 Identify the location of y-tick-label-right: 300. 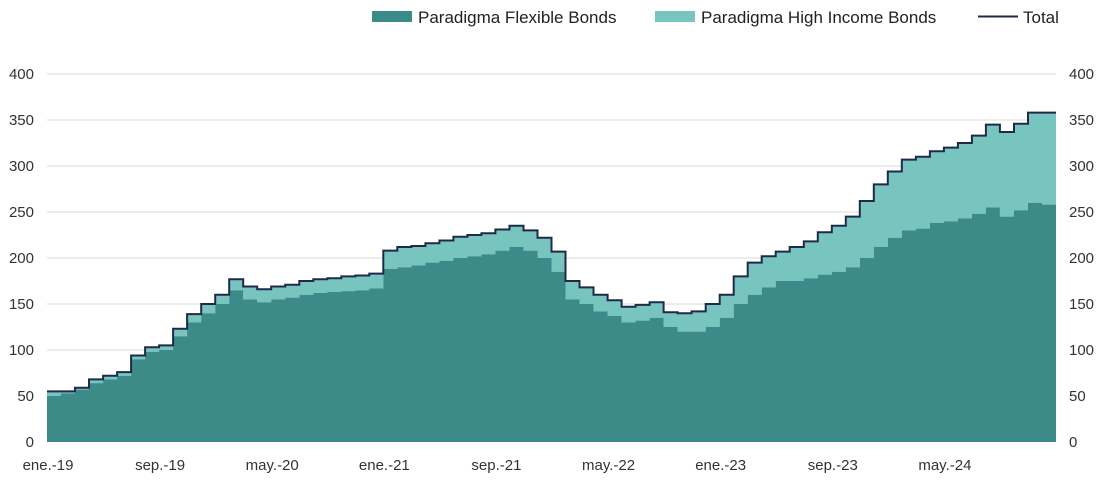
(1081, 166).